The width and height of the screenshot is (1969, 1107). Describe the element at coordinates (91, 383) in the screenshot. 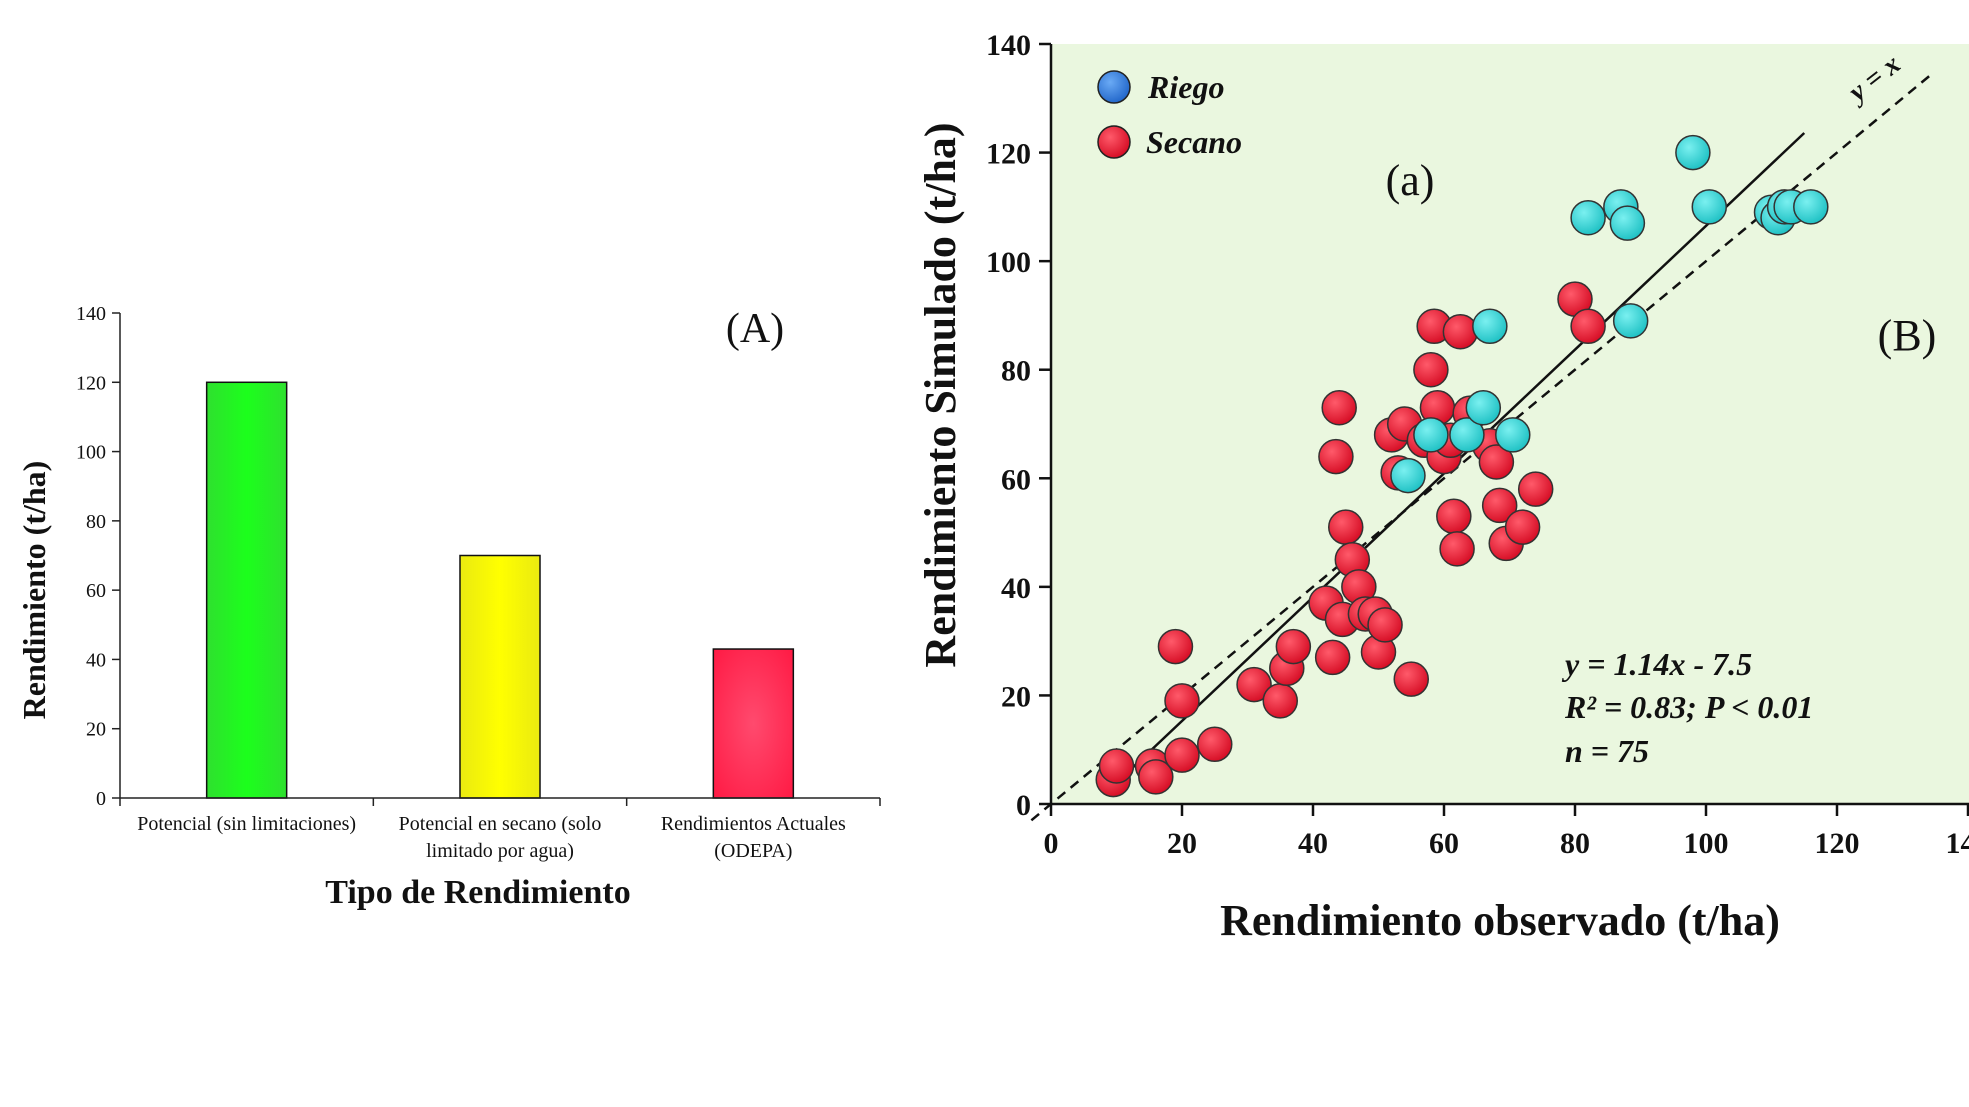

I see `bar-y-tick-label: 120` at that location.